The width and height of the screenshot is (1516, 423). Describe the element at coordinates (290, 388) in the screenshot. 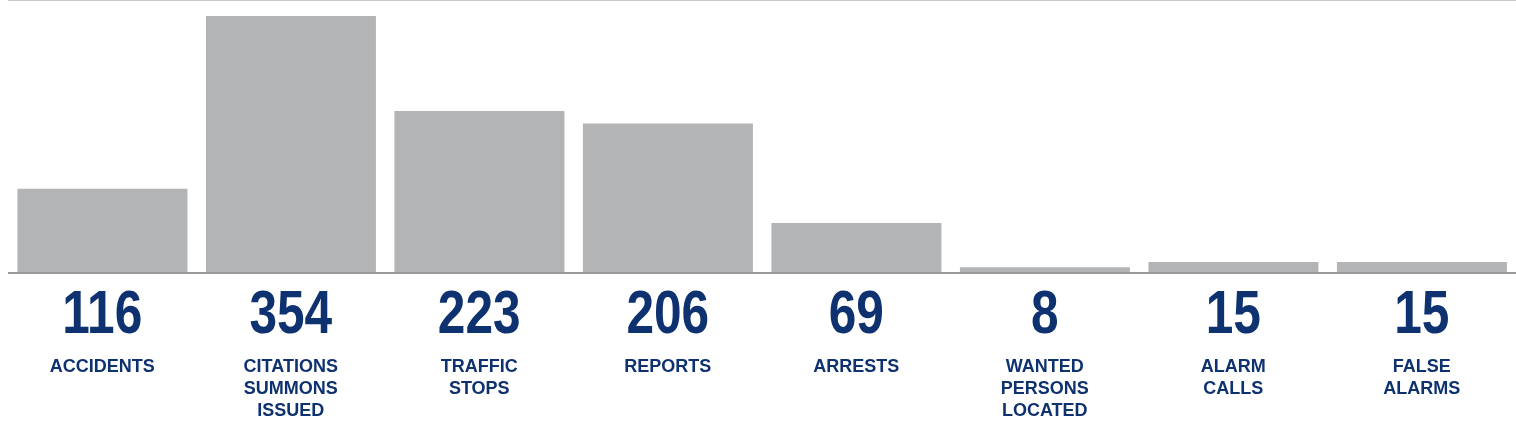

I see `x-tick-label: CITATIONS SUMMONS ISSUED` at that location.